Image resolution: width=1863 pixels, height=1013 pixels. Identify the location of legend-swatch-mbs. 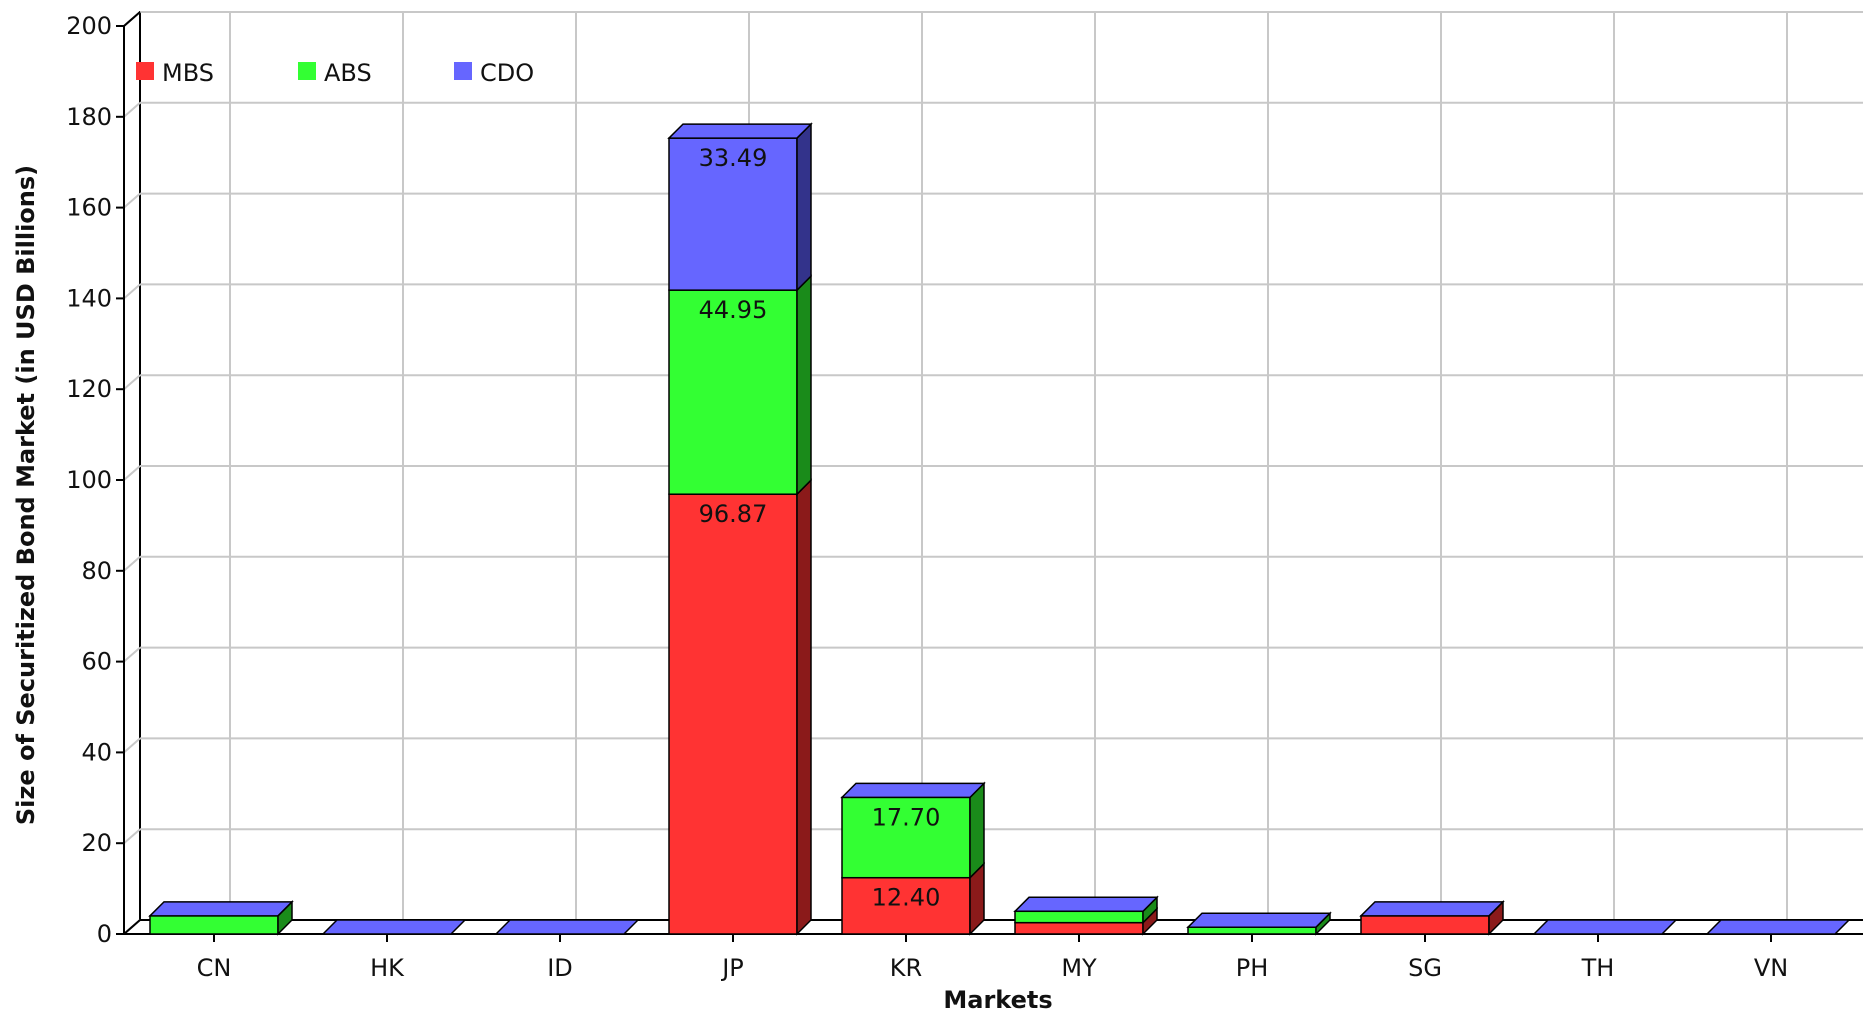
(145, 71).